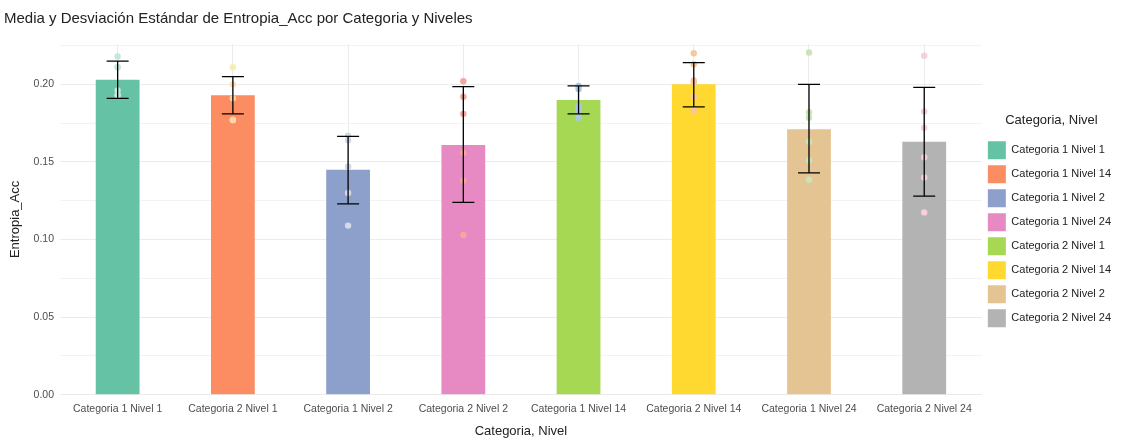 This screenshot has width=1131, height=443. What do you see at coordinates (1058, 149) in the screenshot?
I see `legend-label: Categoria 1 Nivel 1` at bounding box center [1058, 149].